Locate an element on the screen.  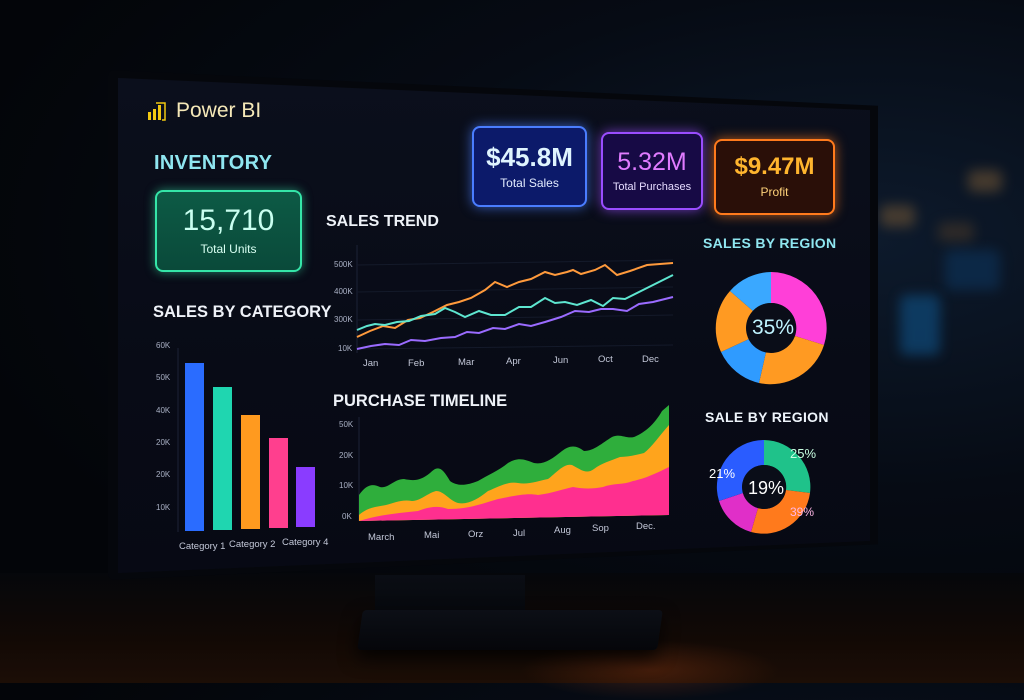
power-bi-logo-icon is located at coordinates (157, 111).